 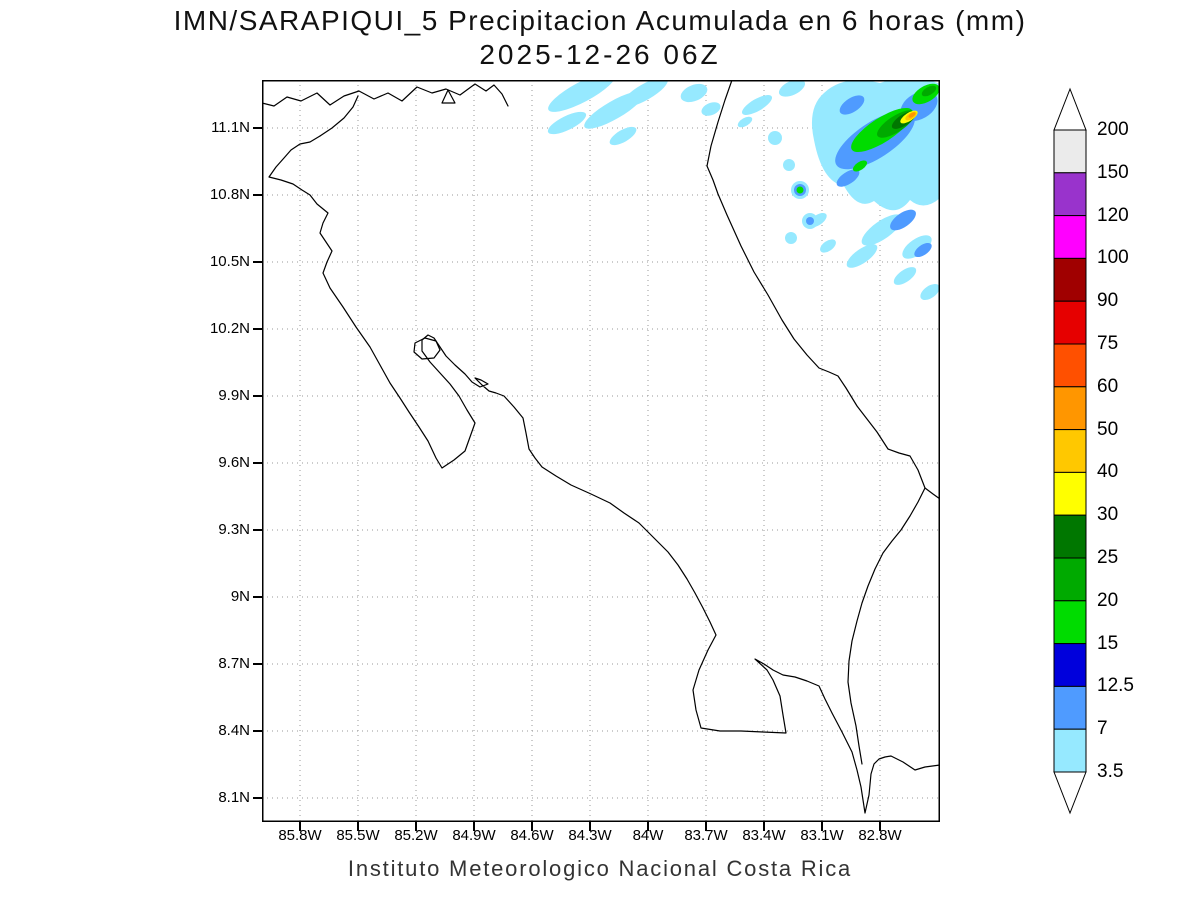 I want to click on colorbar-value-label: 60, so click(x=1108, y=386).